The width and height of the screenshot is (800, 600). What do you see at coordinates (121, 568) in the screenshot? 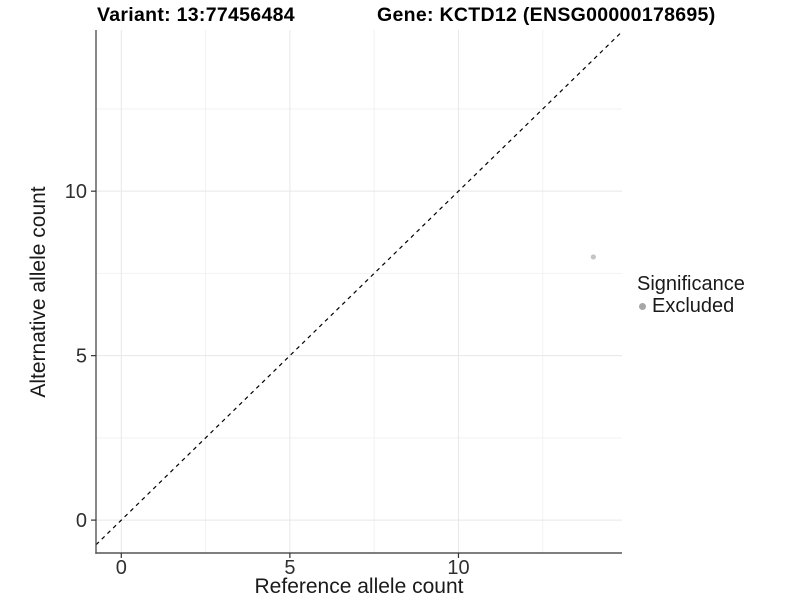
I see `x-tick-label: 0` at bounding box center [121, 568].